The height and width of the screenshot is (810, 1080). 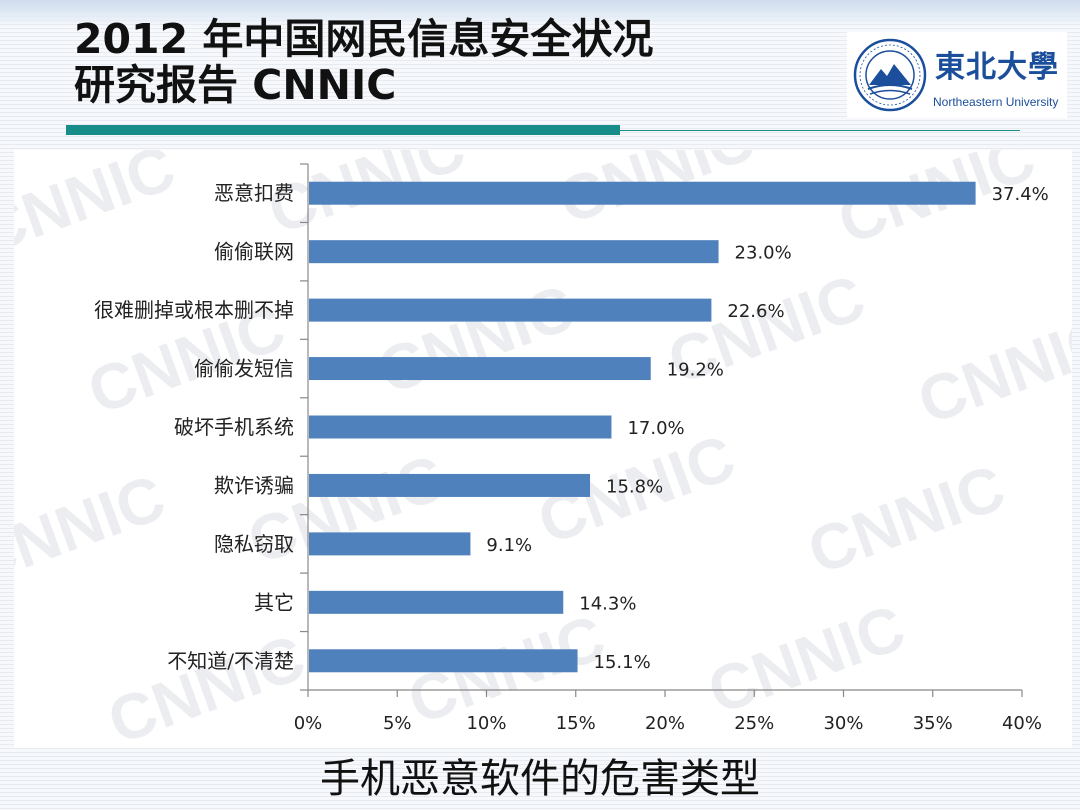 What do you see at coordinates (486, 723) in the screenshot?
I see `x-tick-label: 10%` at bounding box center [486, 723].